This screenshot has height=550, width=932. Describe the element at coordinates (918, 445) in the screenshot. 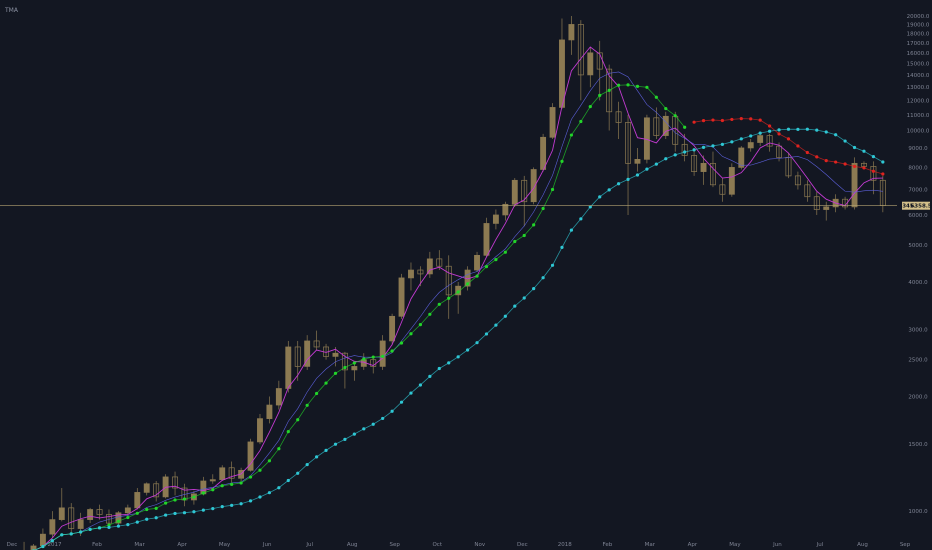

I see `y-tick-label: 1500.0` at that location.